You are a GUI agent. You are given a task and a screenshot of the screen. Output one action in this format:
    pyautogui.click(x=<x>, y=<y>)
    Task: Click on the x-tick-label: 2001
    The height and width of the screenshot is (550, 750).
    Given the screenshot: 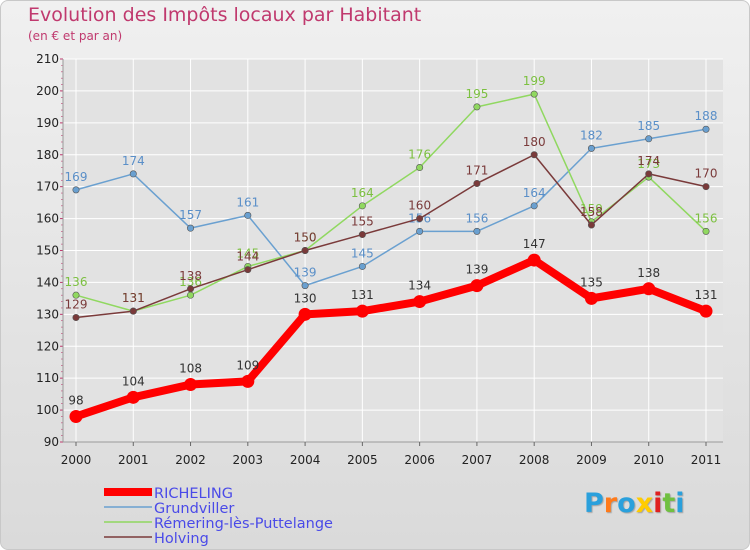 What is the action you would take?
    pyautogui.click(x=133, y=460)
    